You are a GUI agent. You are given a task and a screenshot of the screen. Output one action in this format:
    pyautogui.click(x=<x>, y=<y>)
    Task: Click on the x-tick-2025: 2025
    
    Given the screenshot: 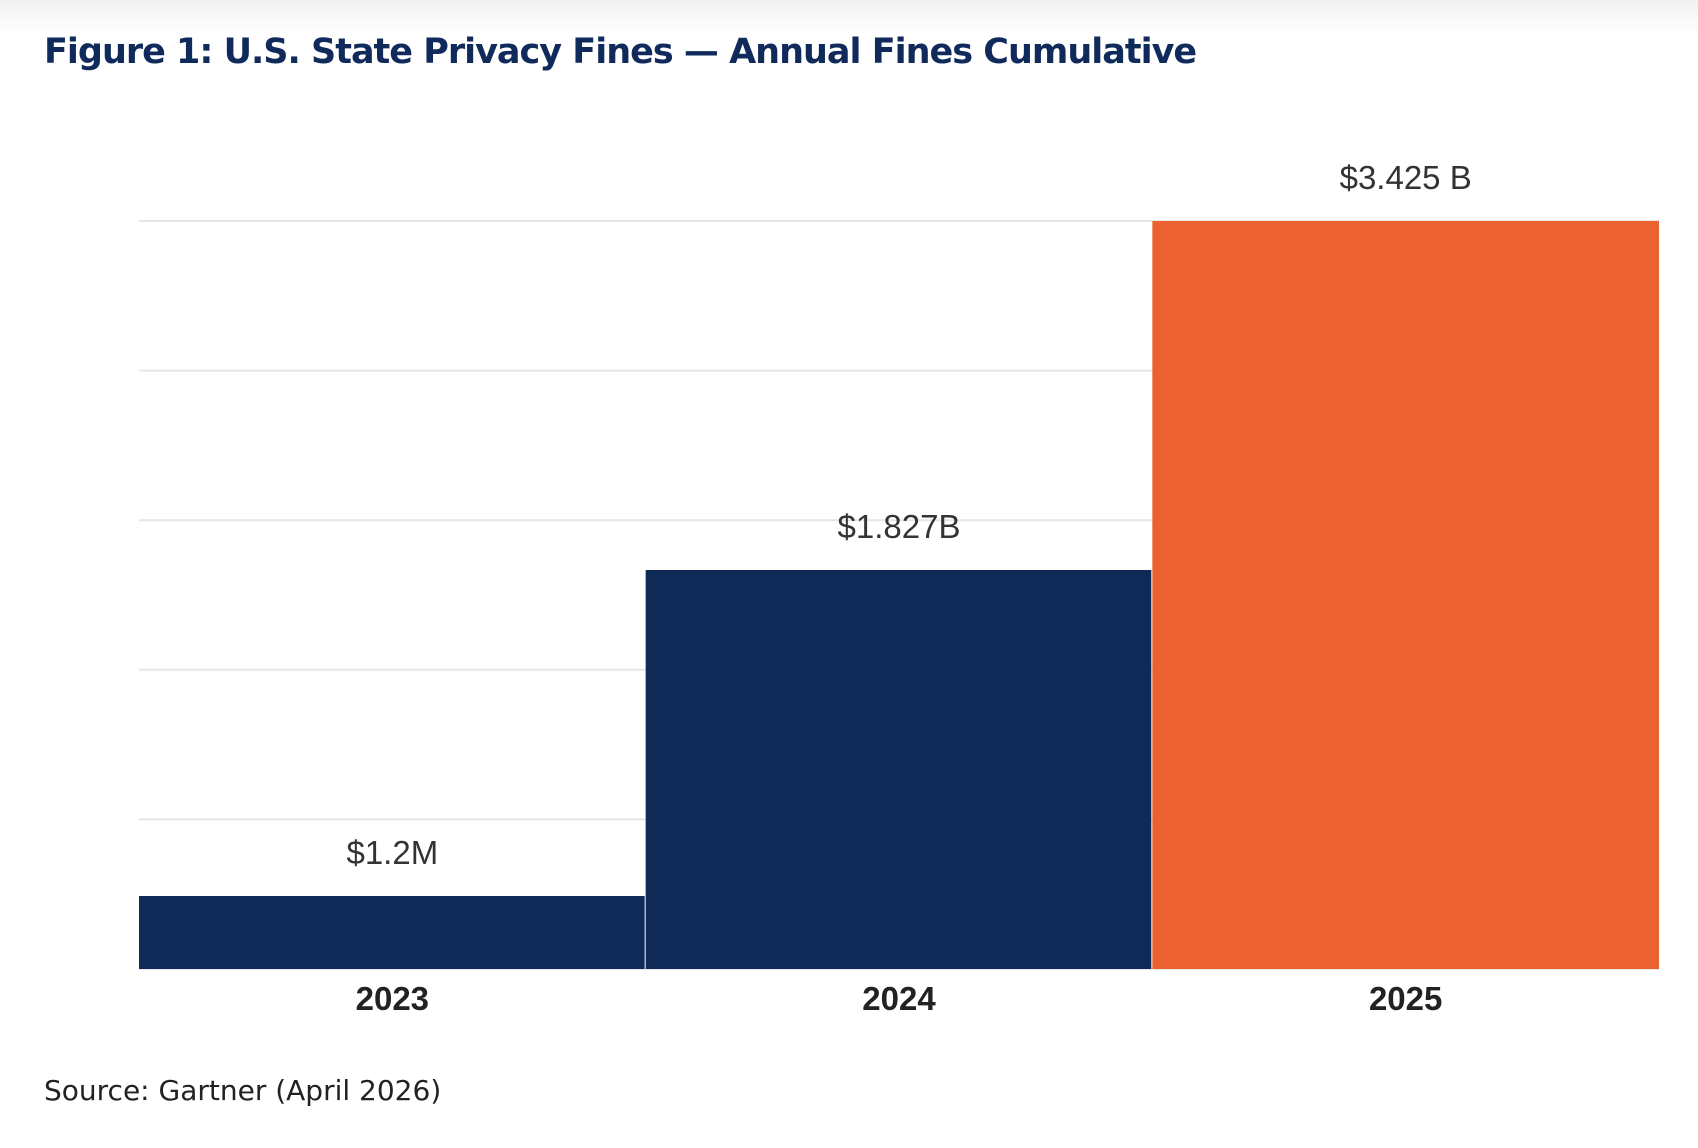 What is the action you would take?
    pyautogui.click(x=1405, y=998)
    